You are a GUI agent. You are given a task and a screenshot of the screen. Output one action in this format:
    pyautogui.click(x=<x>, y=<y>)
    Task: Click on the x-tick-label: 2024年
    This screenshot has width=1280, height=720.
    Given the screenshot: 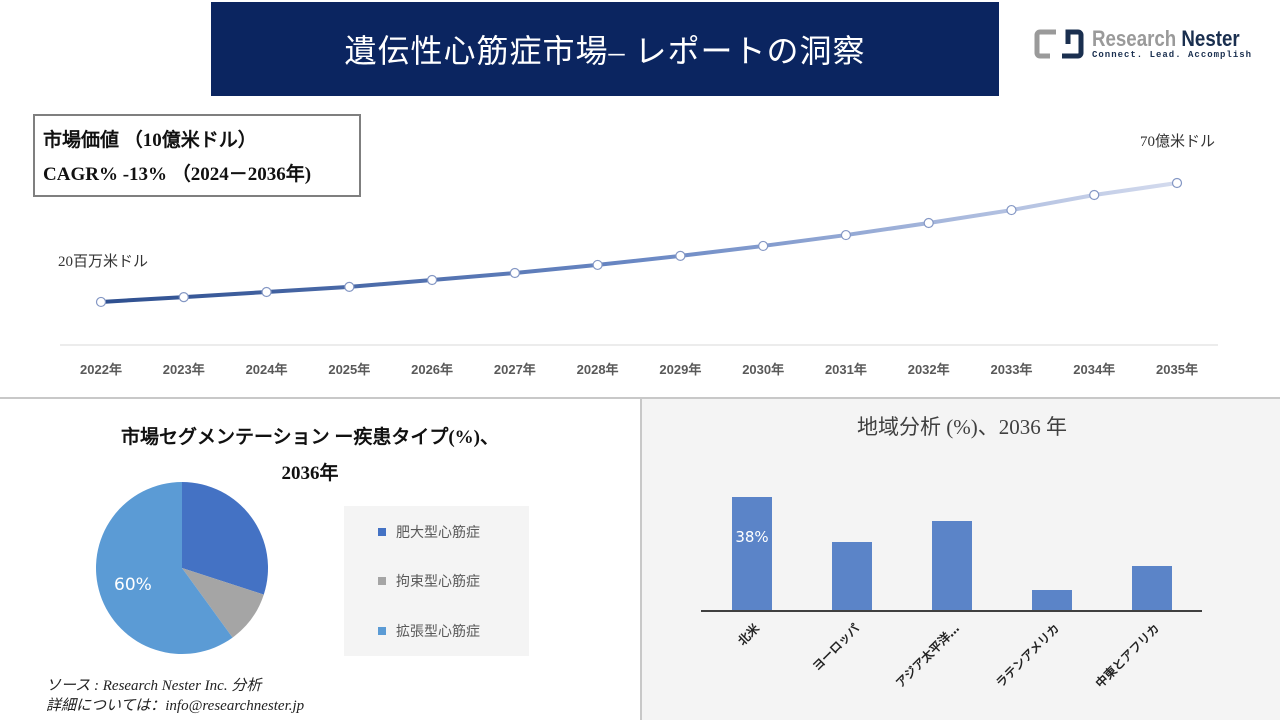 What is the action you would take?
    pyautogui.click(x=267, y=369)
    